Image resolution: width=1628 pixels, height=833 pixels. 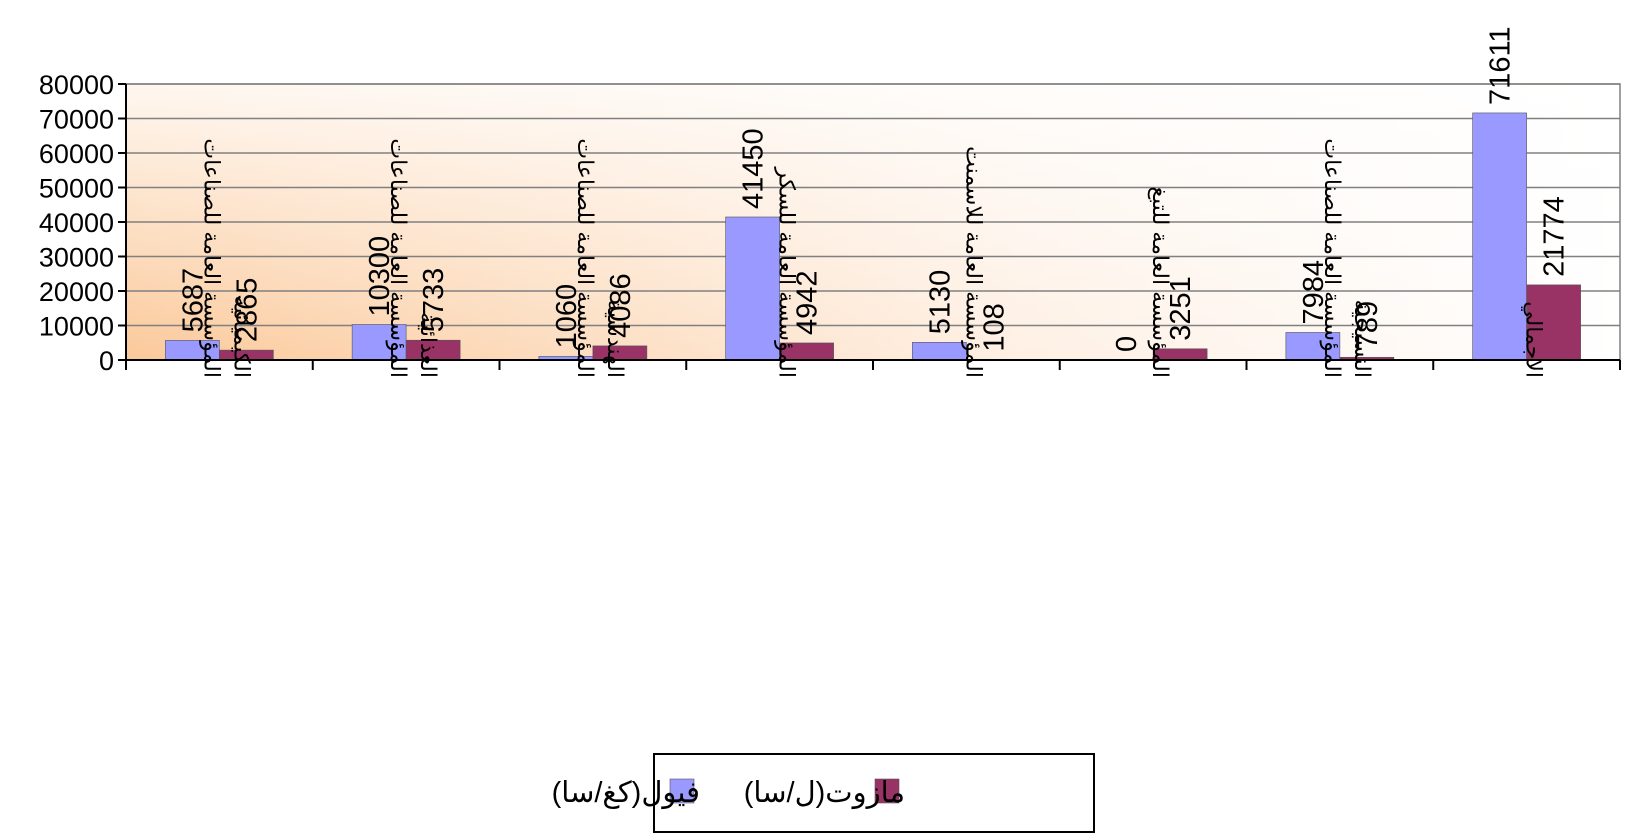 I want to click on data-label: 0, so click(x=1127, y=344).